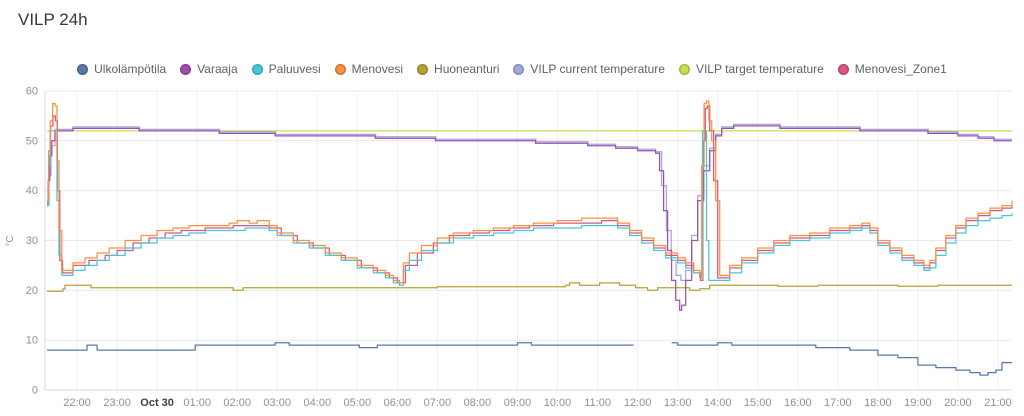  I want to click on x-tick-label: 12:00, so click(638, 403).